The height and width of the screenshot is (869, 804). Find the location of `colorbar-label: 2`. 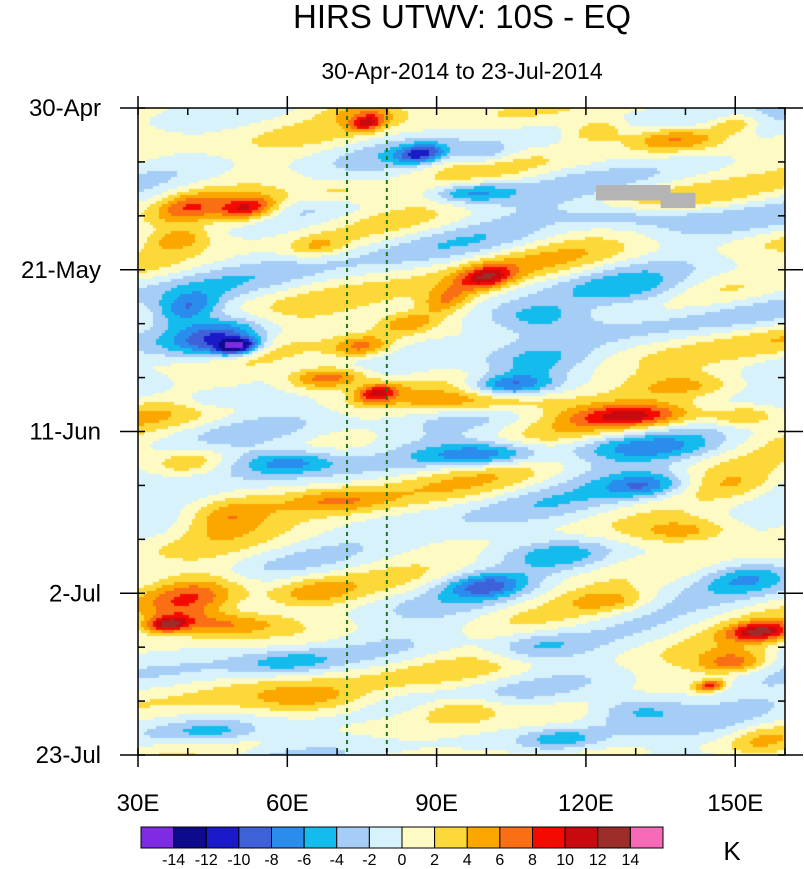

colorbar-label: 2 is located at coordinates (434, 860).